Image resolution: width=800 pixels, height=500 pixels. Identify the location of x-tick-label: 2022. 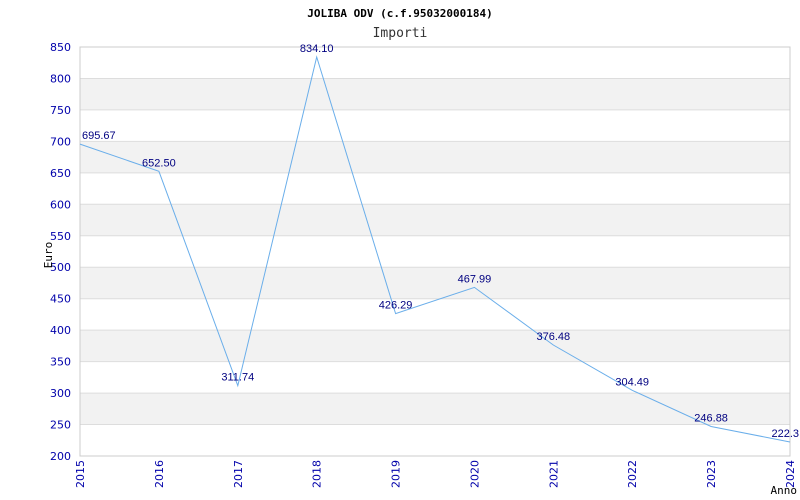
(632, 474).